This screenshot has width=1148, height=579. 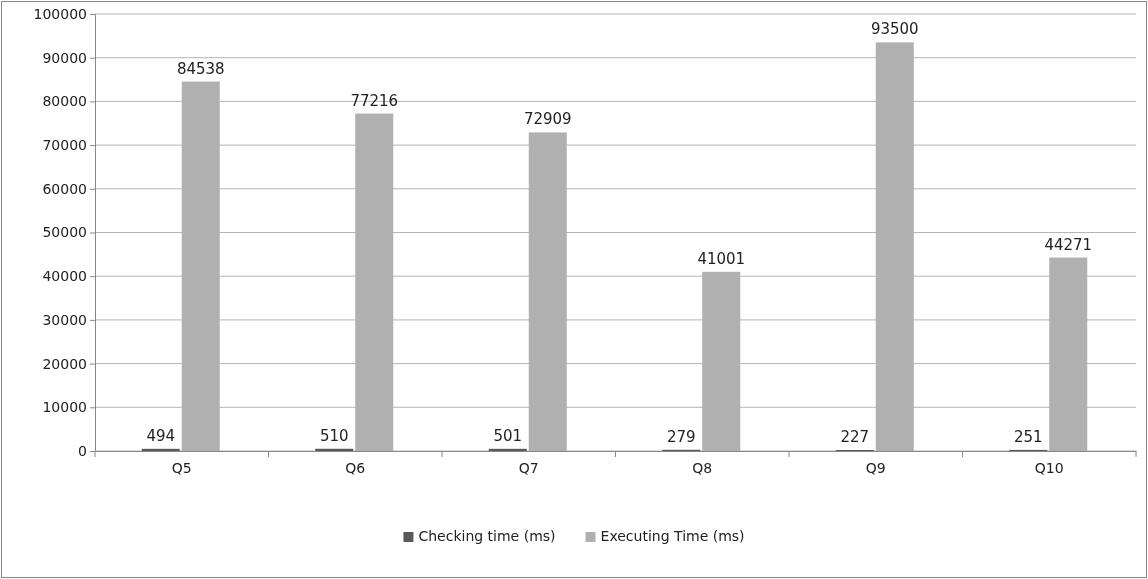 What do you see at coordinates (64, 276) in the screenshot?
I see `y-tick-label: 40000` at bounding box center [64, 276].